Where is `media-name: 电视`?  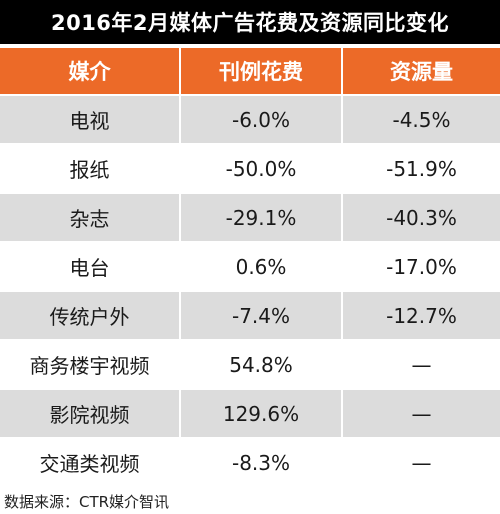
media-name: 电视 is located at coordinates (90, 120).